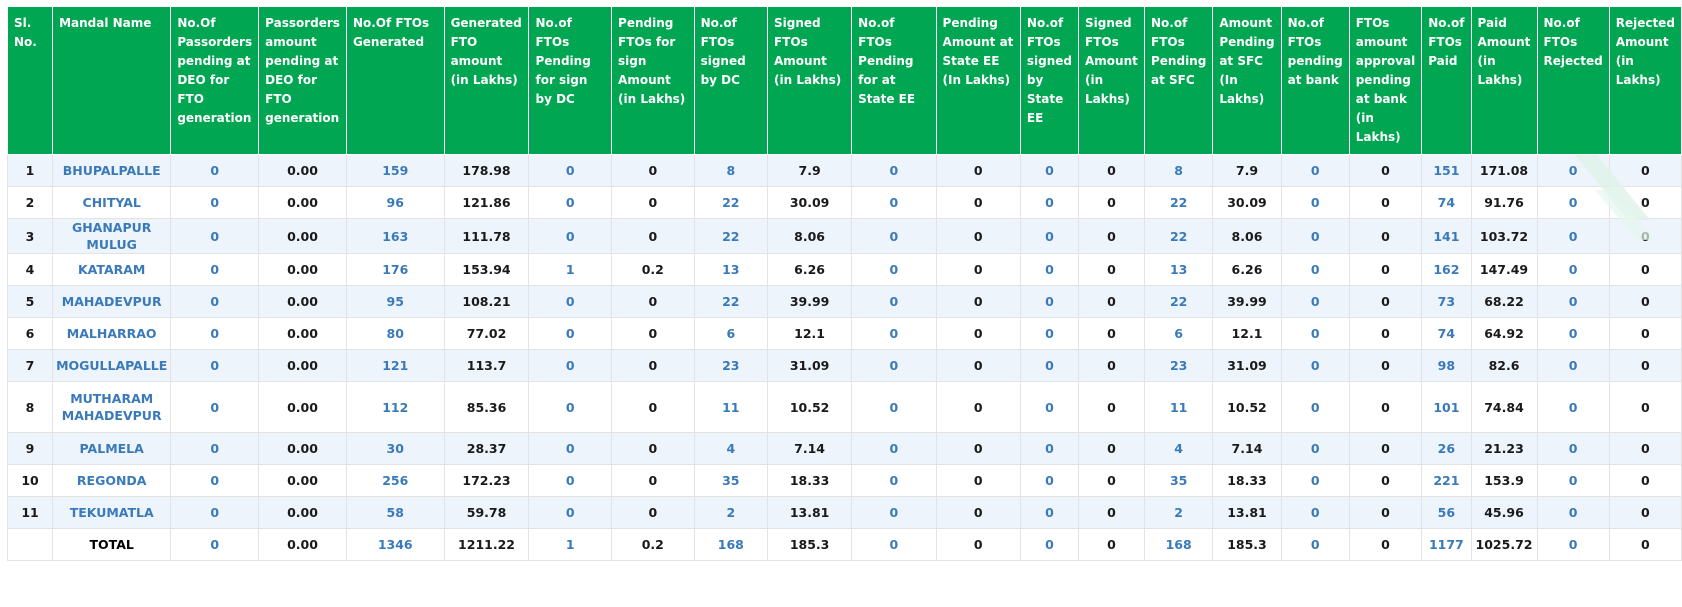  I want to click on count-link: 112, so click(395, 407).